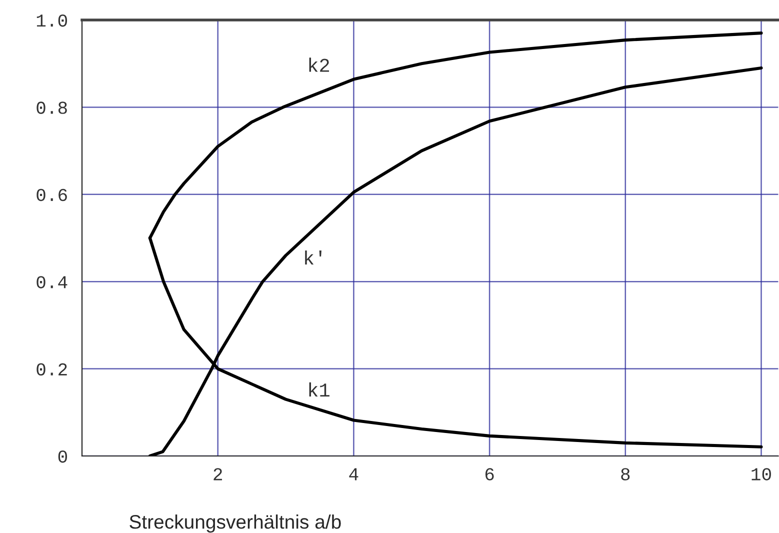 The height and width of the screenshot is (533, 779). Describe the element at coordinates (319, 65) in the screenshot. I see `series-label: k2` at that location.